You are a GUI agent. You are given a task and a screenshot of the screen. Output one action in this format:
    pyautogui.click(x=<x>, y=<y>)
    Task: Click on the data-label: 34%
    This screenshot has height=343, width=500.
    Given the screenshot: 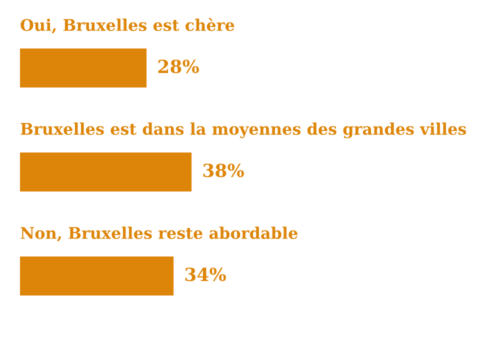 What is the action you would take?
    pyautogui.click(x=205, y=275)
    